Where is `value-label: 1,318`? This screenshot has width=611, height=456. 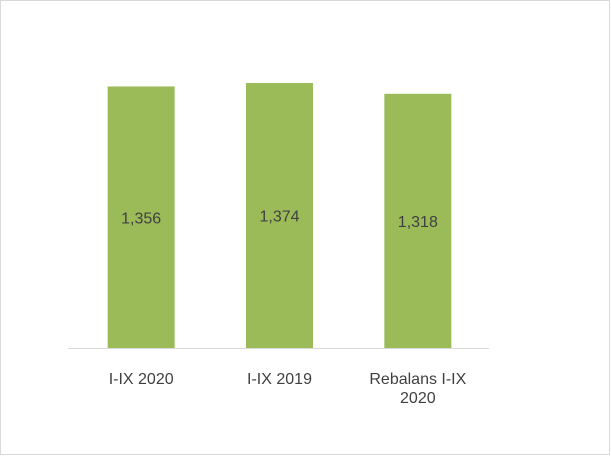 value-label: 1,318 is located at coordinates (418, 222).